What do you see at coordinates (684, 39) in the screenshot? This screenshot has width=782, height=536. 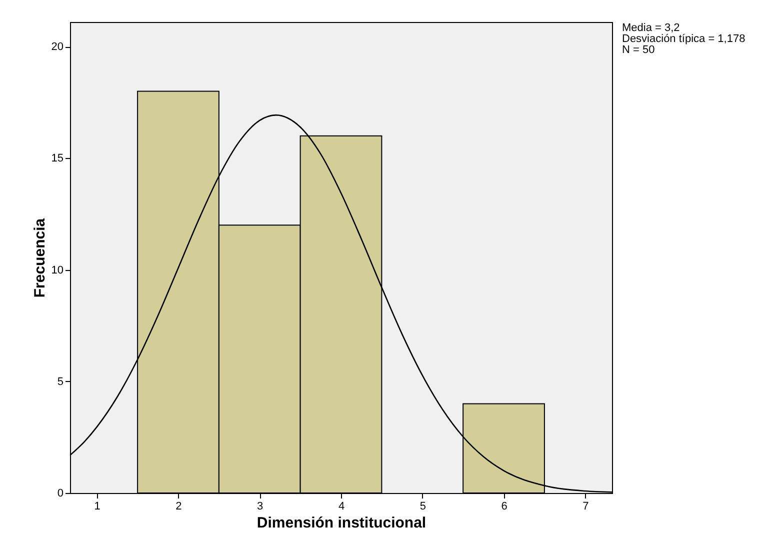 I see `text: Desviación típica = 1,178` at bounding box center [684, 39].